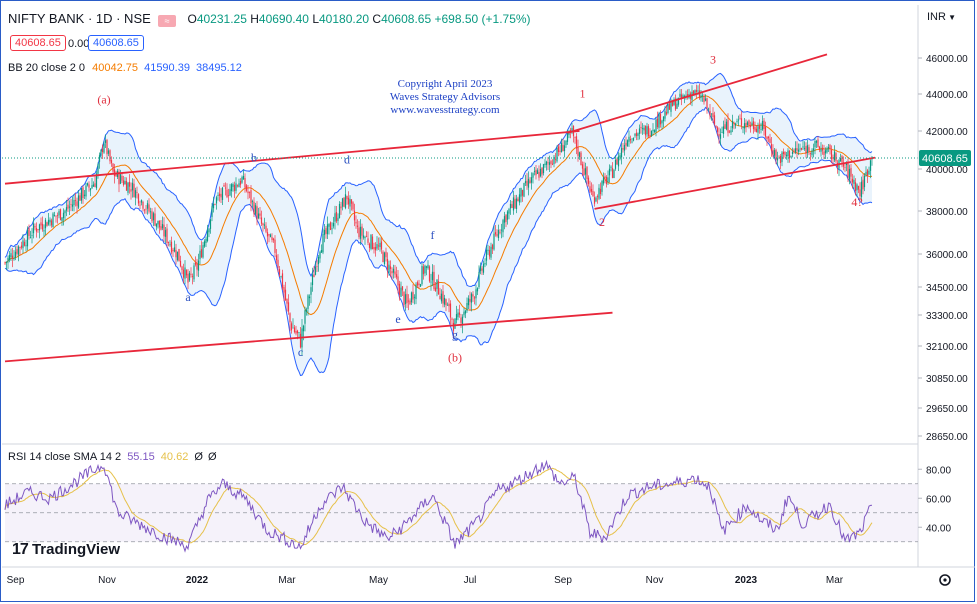 The width and height of the screenshot is (977, 604). I want to click on symbol-title: NIFTY BANK · 1D · NSE, so click(79, 18).